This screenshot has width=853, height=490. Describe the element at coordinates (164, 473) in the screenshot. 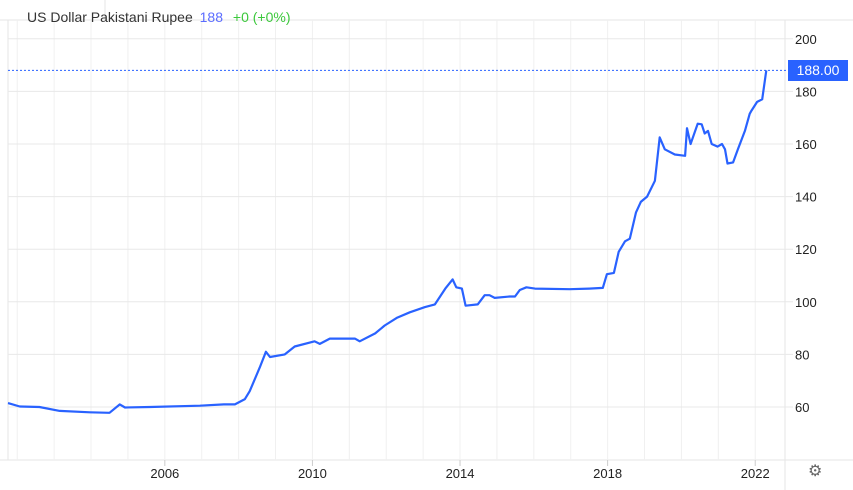

I see `x-tick-label: 2006` at that location.